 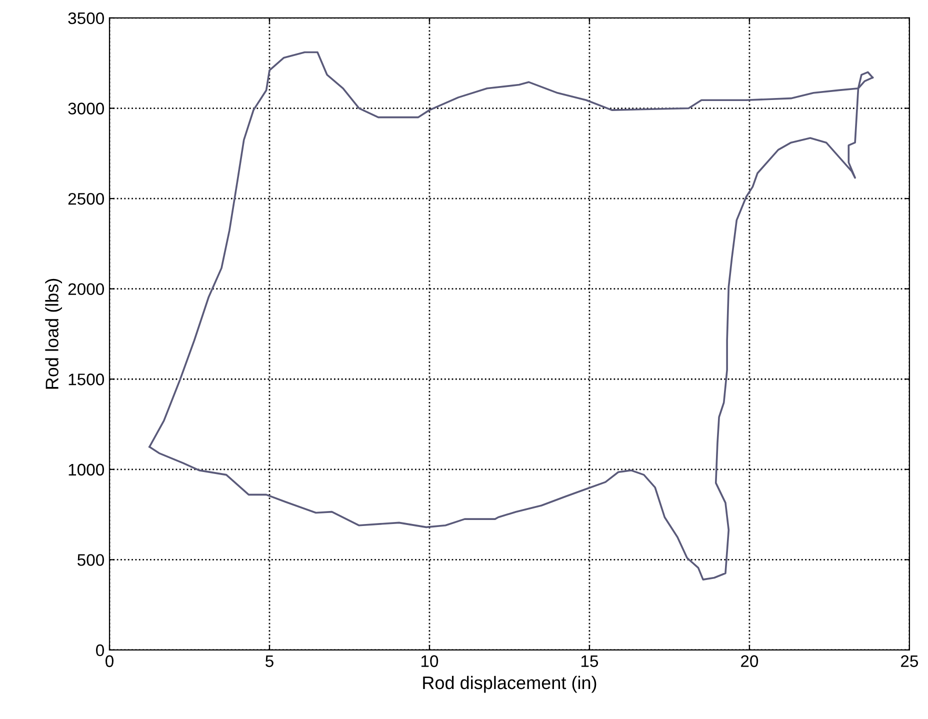 What do you see at coordinates (86, 470) in the screenshot?
I see `y-tick-label: 1000` at bounding box center [86, 470].